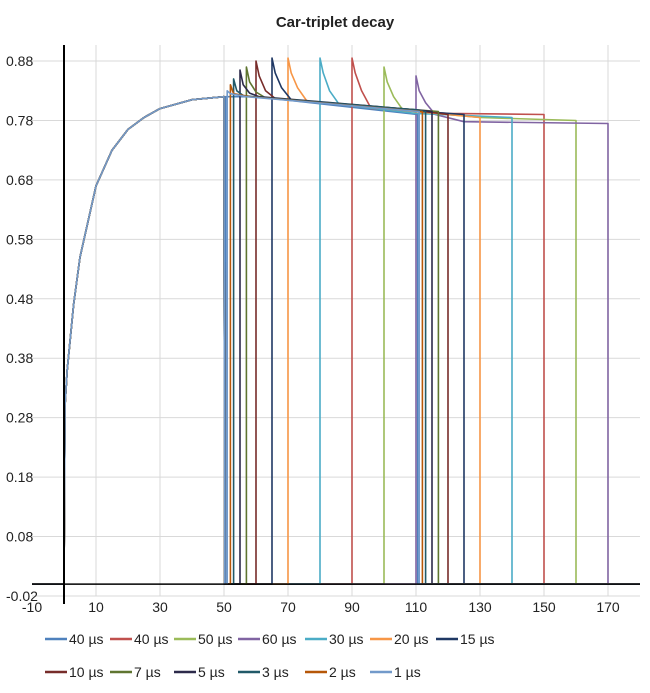  I want to click on y-tick-label: 0.78, so click(19, 120).